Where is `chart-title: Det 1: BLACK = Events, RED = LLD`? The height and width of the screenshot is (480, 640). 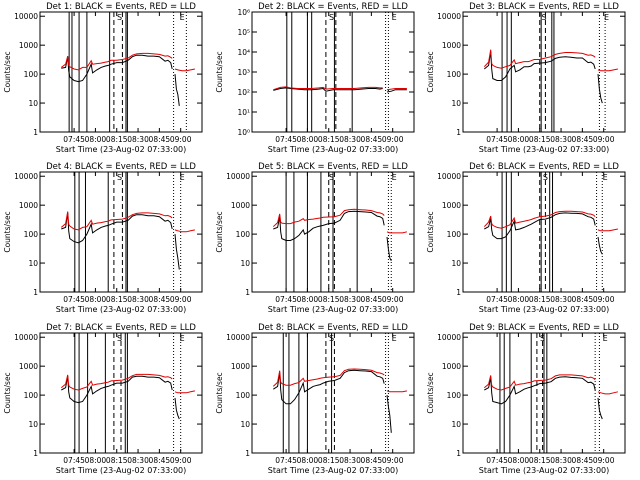
chart-title: Det 1: BLACK = Events, RED = LLD is located at coordinates (121, 7).